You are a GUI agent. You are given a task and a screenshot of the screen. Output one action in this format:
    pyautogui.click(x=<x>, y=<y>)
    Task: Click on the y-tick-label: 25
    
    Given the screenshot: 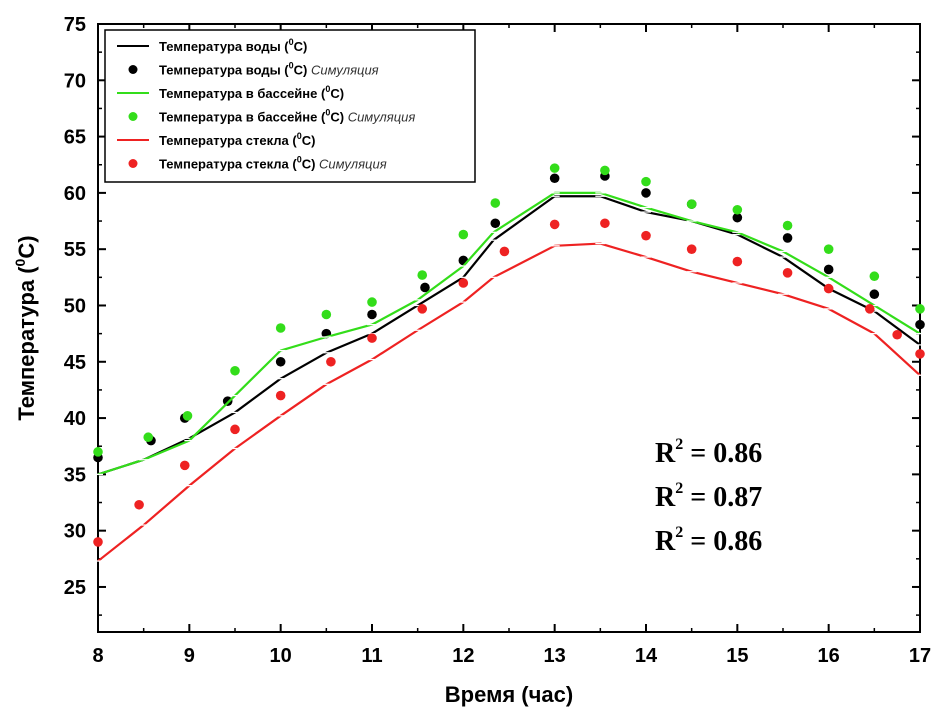 What is the action you would take?
    pyautogui.click(x=75, y=588)
    